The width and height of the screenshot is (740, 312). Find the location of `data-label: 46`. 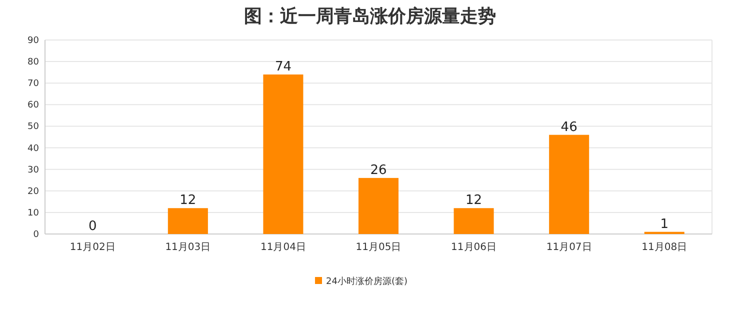

data-label: 46 is located at coordinates (569, 127).